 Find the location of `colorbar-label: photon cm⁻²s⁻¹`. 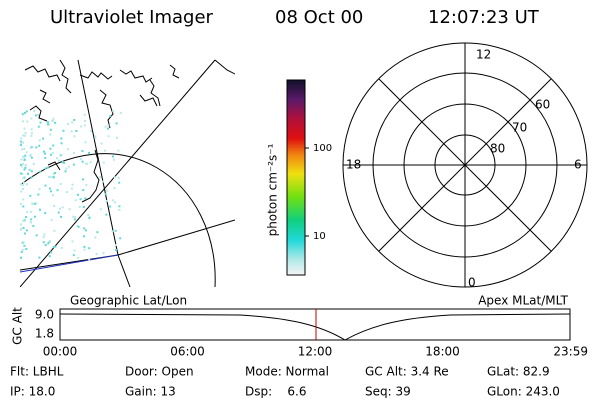

colorbar-label: photon cm⁻²s⁻¹ is located at coordinates (273, 189).